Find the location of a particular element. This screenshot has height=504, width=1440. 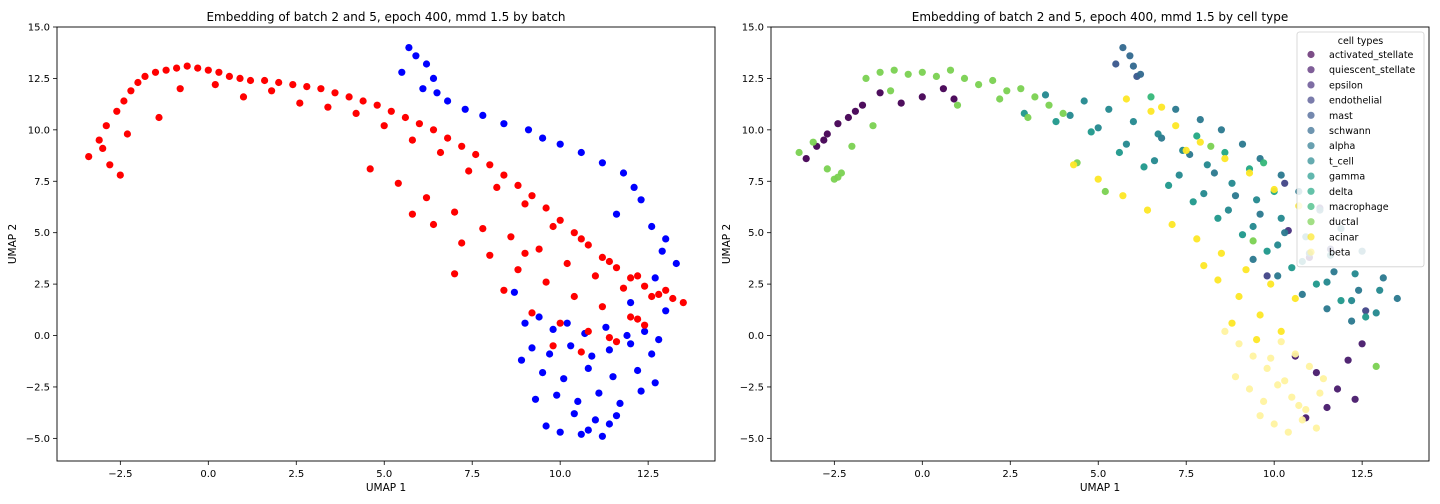

x-axis-label: UMAP 1 is located at coordinates (386, 488).